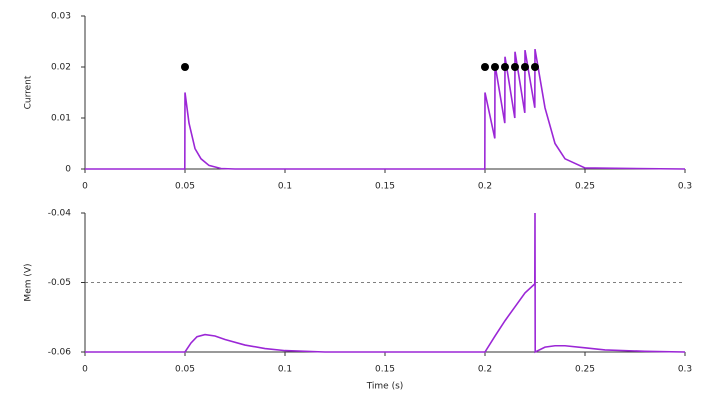  I want to click on y-tick-label: 0.03, so click(61, 17).